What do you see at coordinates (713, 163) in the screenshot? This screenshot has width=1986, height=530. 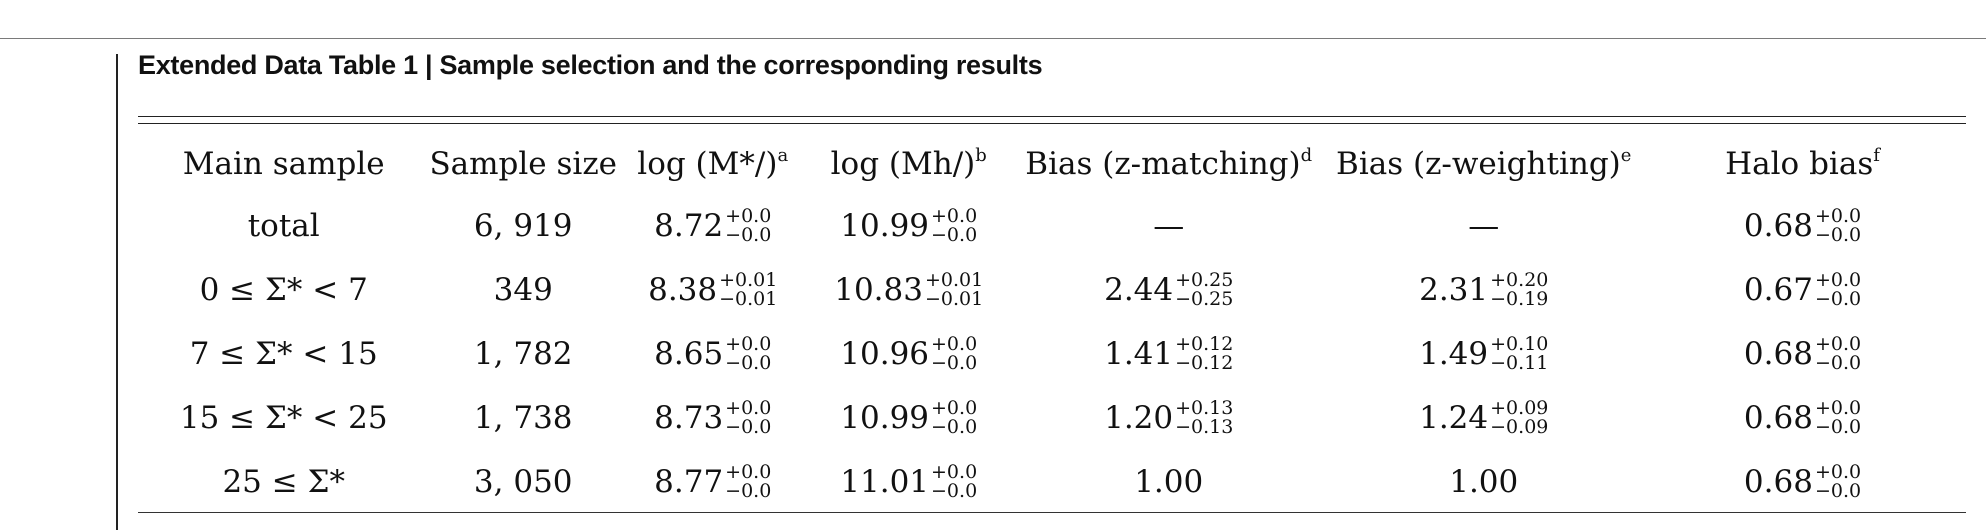 I see `header-log-stellar-mass: log (M*/)a` at bounding box center [713, 163].